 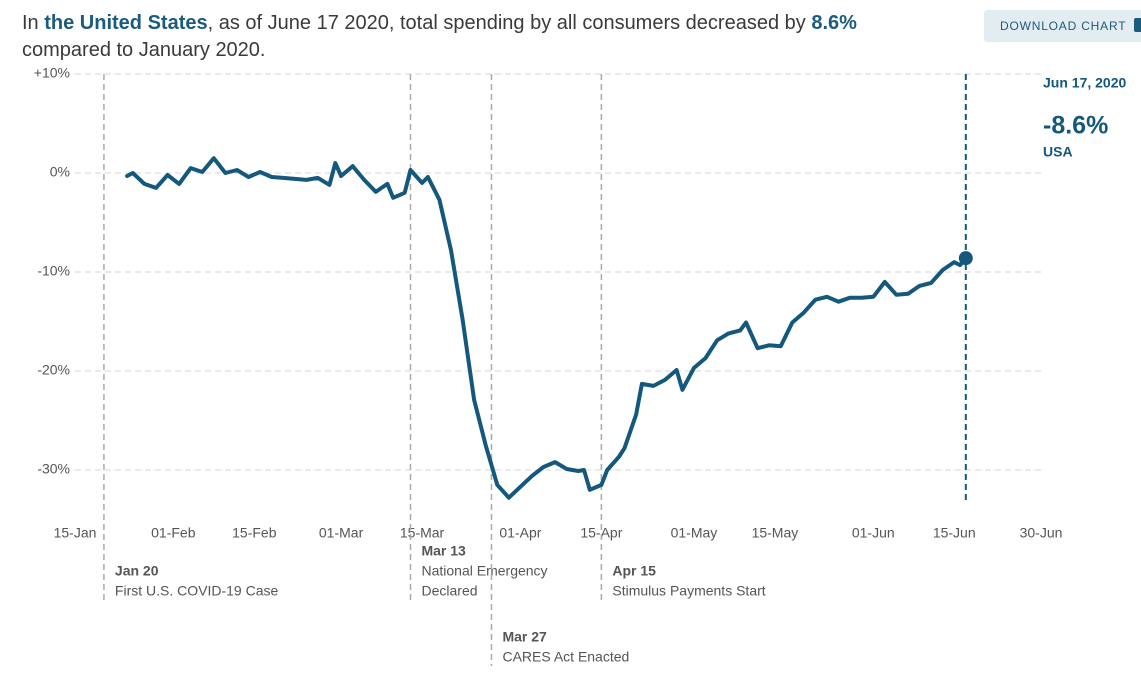 I want to click on x-tick-label: 15-Mar, so click(x=422, y=533).